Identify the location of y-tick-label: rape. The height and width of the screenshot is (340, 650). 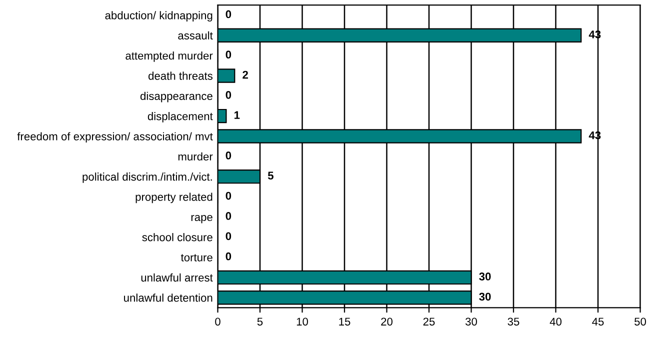
(201, 219).